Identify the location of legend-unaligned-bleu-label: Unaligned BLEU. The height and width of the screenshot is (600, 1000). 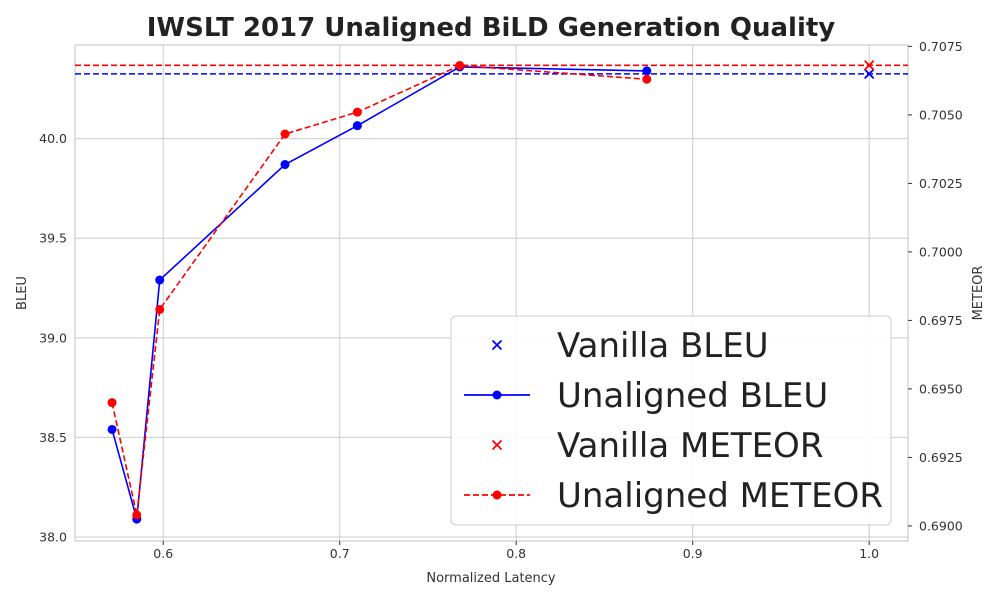
(692, 396).